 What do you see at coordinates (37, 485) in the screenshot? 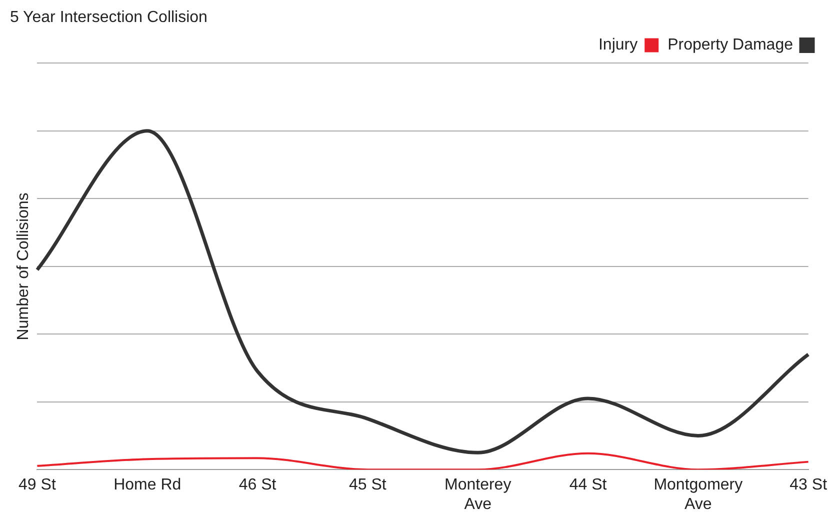
I see `x-tick-label: 49 St` at bounding box center [37, 485].